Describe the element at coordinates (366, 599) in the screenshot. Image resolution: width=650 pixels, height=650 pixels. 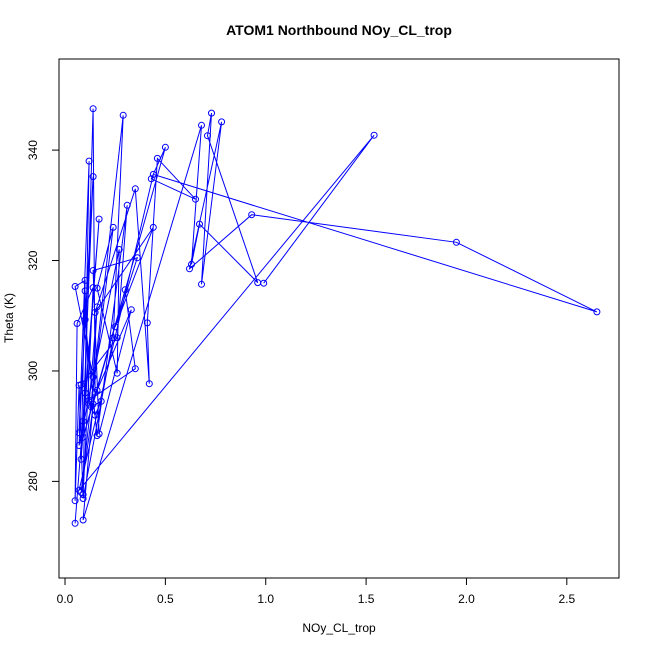
I see `x-tick-label: 1.5` at that location.